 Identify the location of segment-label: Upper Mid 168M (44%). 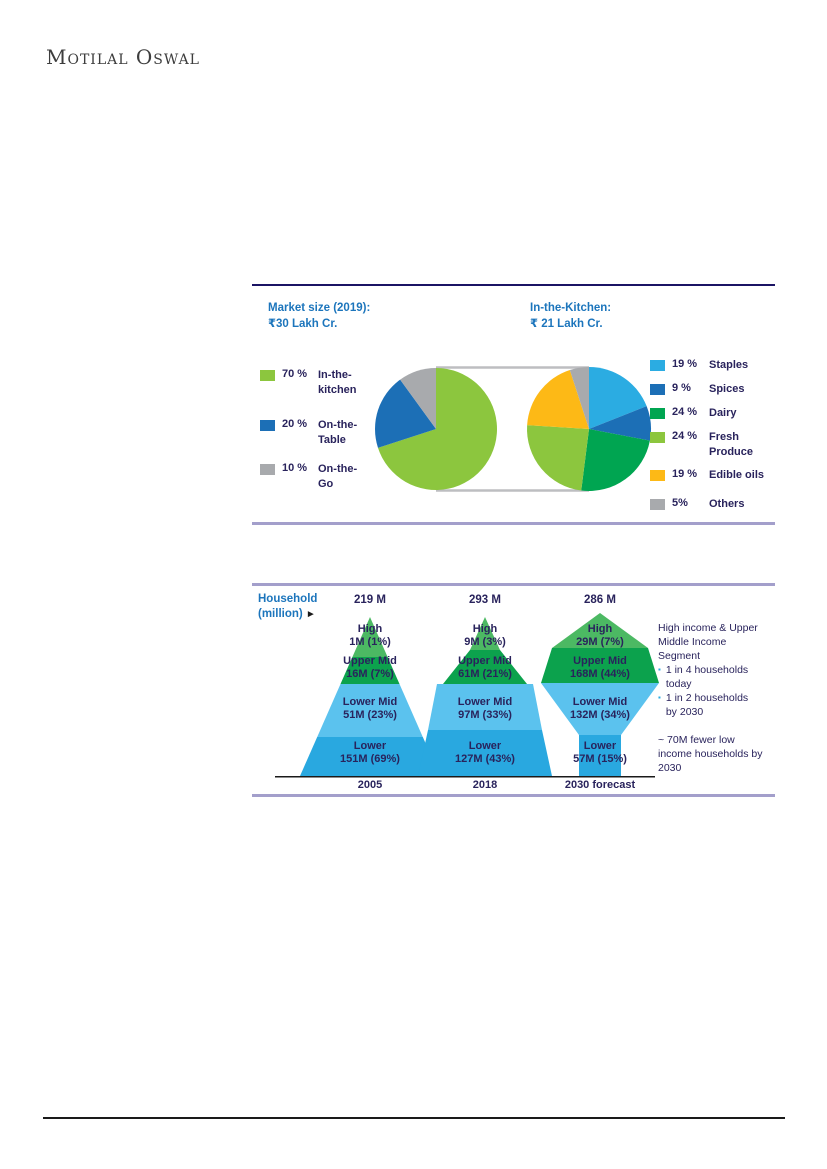
(600, 667).